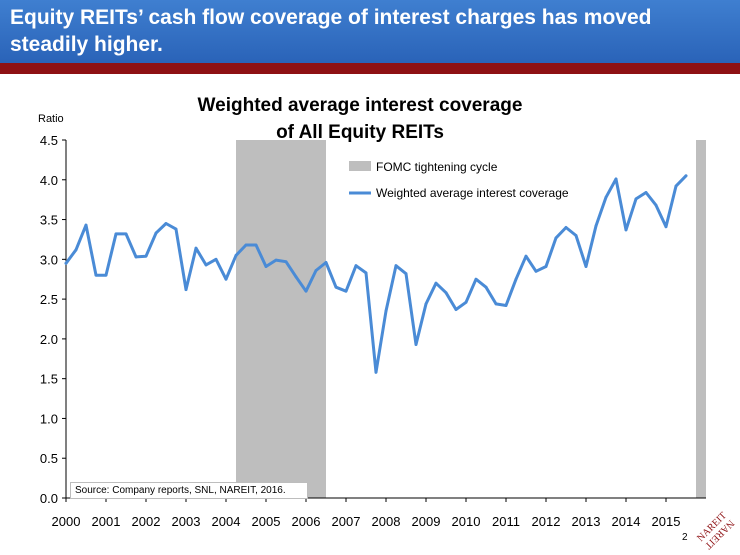 This screenshot has height=555, width=740. Describe the element at coordinates (49, 220) in the screenshot. I see `y-tick-label: 3.5` at that location.